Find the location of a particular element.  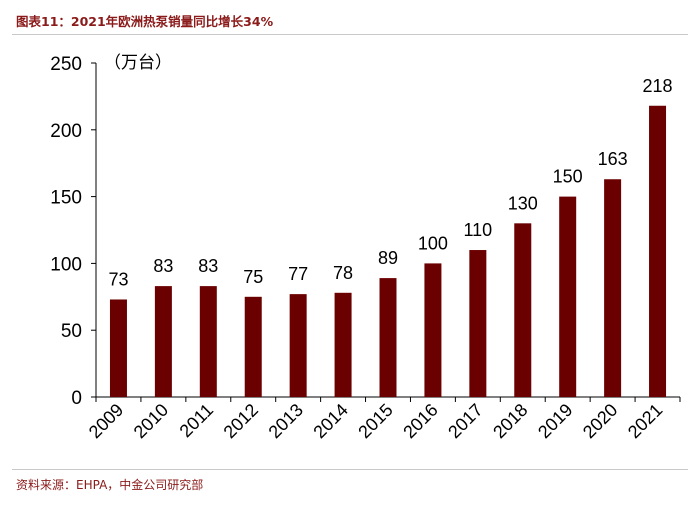

bar-2014 is located at coordinates (343, 344).